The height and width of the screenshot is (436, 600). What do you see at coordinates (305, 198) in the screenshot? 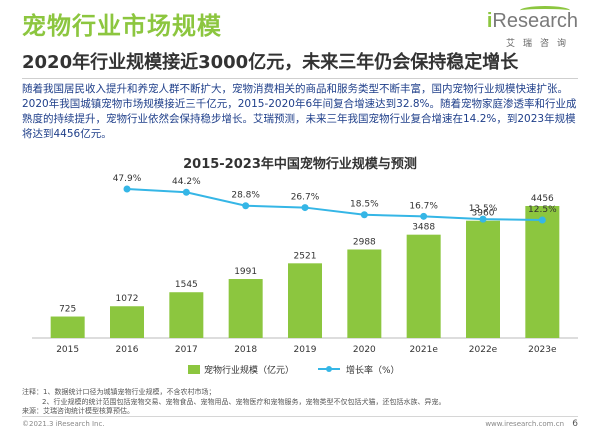
I see `growth-label-2019: 26.7%` at bounding box center [305, 198].